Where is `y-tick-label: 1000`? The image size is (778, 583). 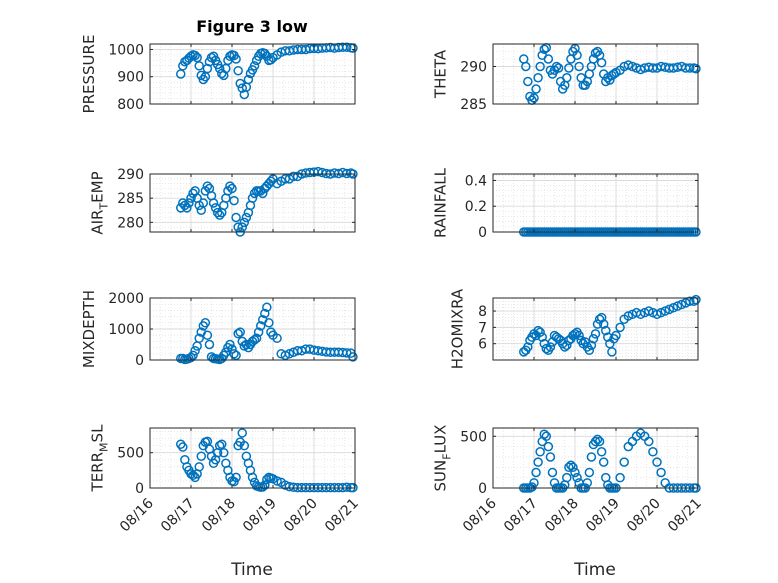 y-tick-label: 1000 is located at coordinates (126, 50).